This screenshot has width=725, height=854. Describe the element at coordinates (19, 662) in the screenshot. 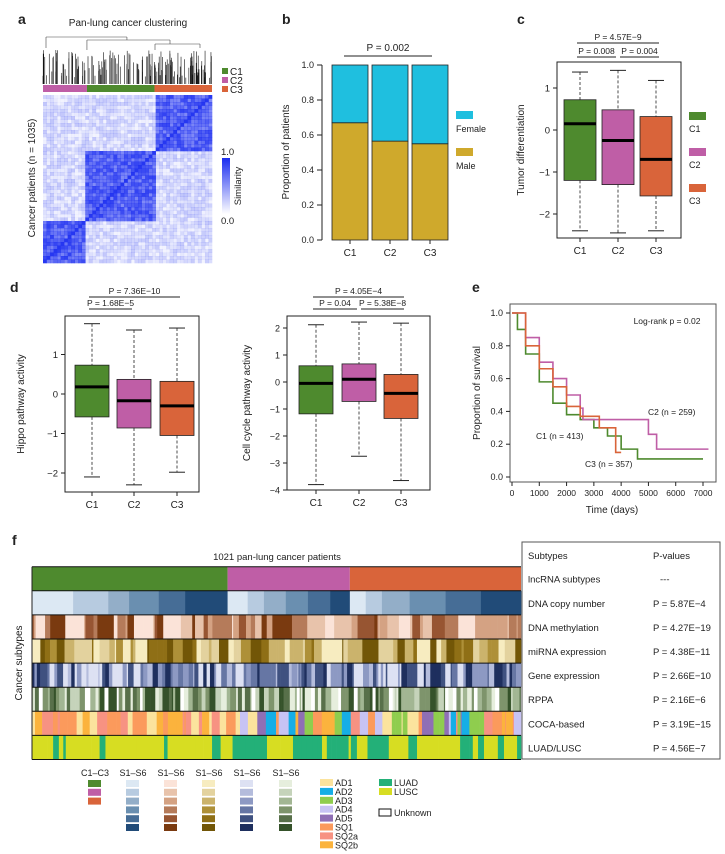

I see `y-axis-label: Cancer subtypes` at that location.